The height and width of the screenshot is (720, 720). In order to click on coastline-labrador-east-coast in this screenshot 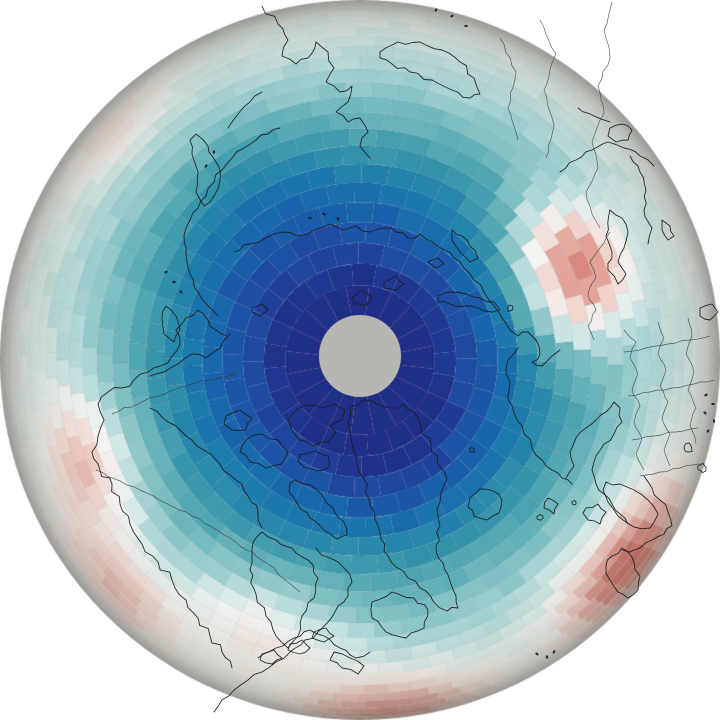, I will do `click(283, 630)`.